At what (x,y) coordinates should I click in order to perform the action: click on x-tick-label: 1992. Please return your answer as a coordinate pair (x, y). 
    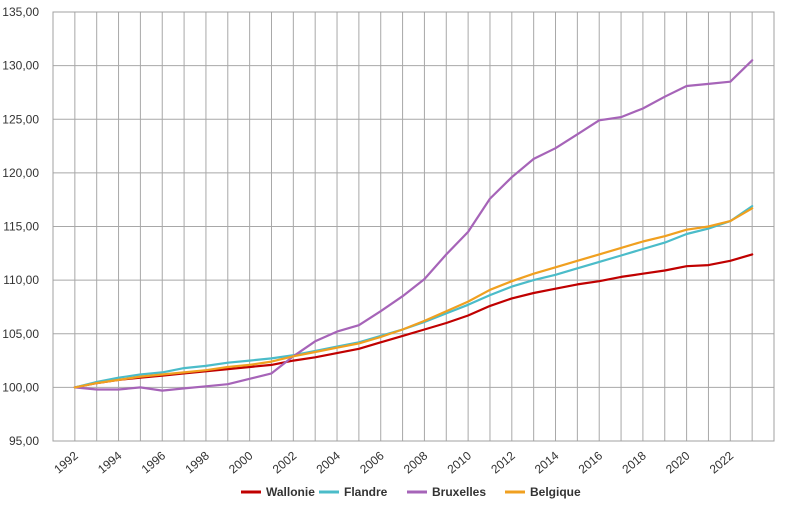
    Looking at the image, I should click on (66, 462).